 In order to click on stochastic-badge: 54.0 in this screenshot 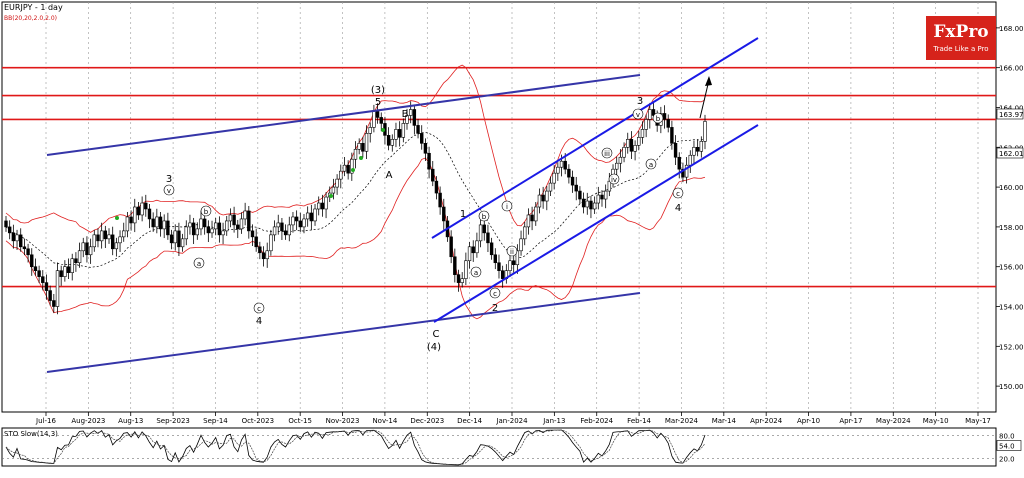, I will do `click(1007, 446)`.